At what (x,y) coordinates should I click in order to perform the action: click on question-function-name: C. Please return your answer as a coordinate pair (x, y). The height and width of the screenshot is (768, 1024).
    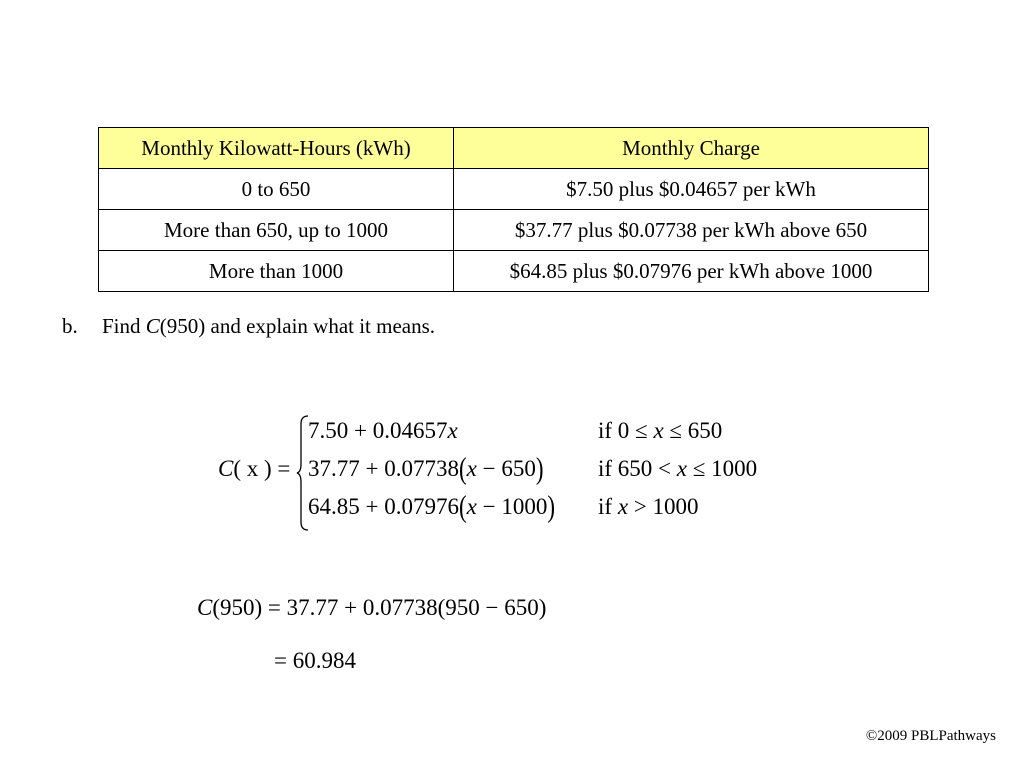
    Looking at the image, I should click on (152, 326).